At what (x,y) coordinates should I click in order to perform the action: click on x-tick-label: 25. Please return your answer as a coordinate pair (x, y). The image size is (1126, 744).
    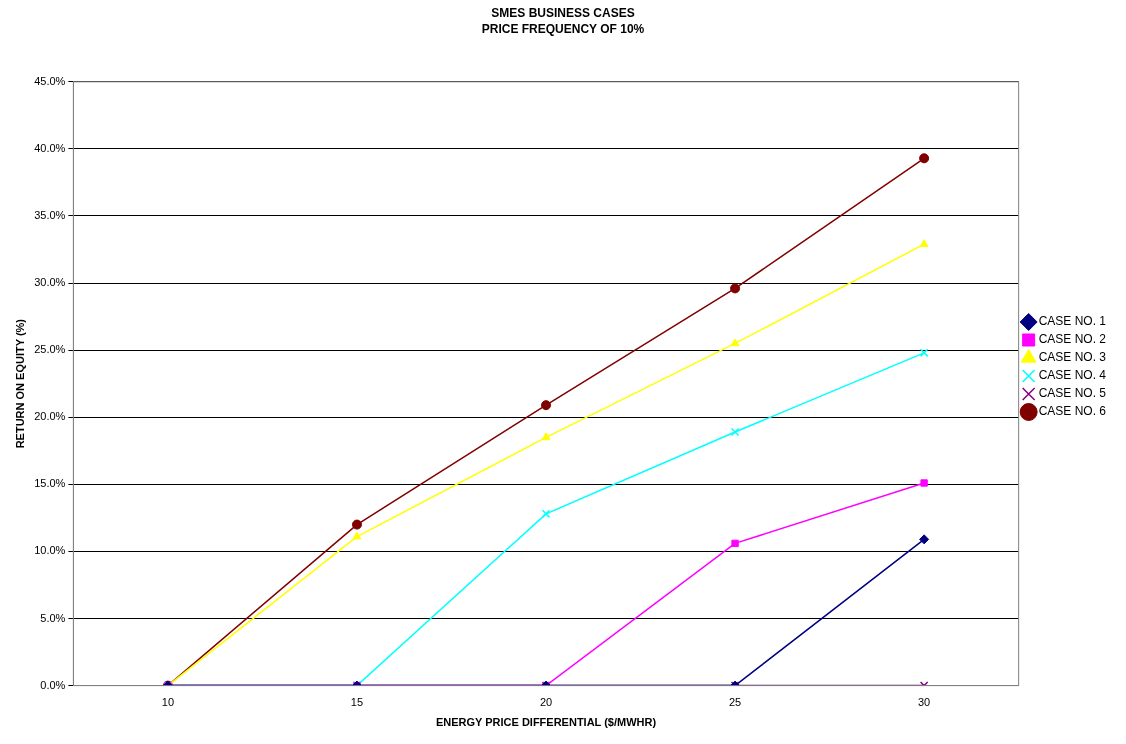
    Looking at the image, I should click on (735, 702).